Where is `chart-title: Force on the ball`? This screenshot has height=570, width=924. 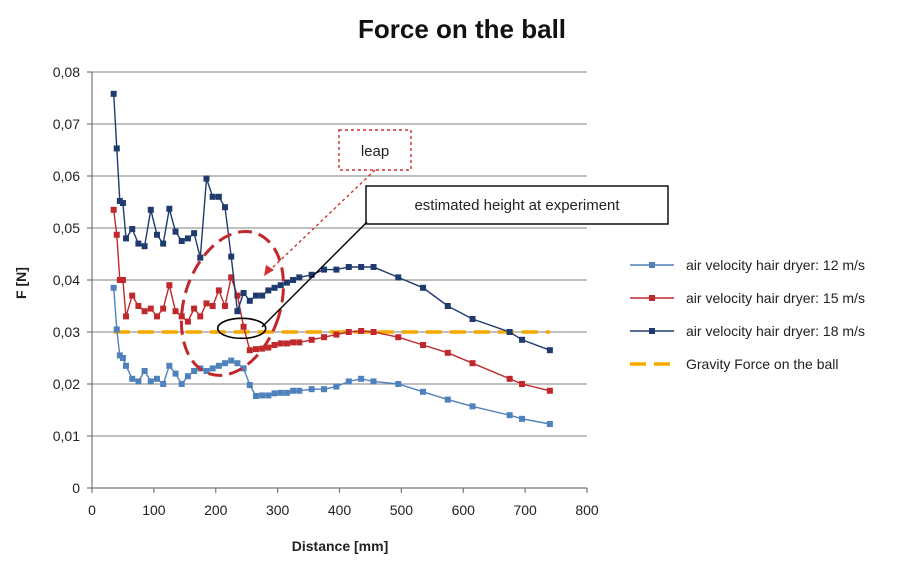
chart-title: Force on the ball is located at coordinates (462, 29).